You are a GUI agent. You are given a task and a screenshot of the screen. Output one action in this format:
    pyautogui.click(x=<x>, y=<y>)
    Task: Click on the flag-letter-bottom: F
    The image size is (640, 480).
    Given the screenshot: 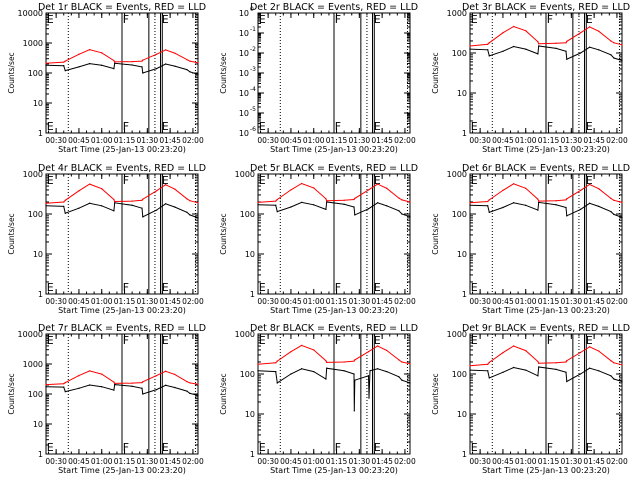 What is the action you would take?
    pyautogui.click(x=126, y=447)
    